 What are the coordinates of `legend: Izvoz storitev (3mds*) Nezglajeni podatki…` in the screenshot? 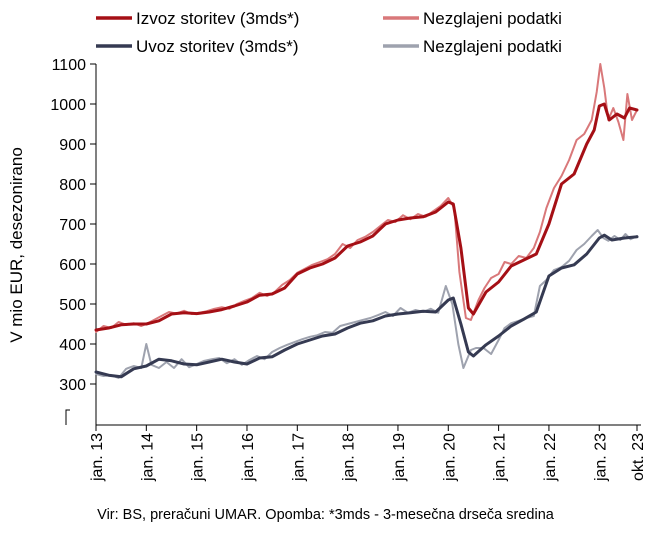 It's located at (329, 32).